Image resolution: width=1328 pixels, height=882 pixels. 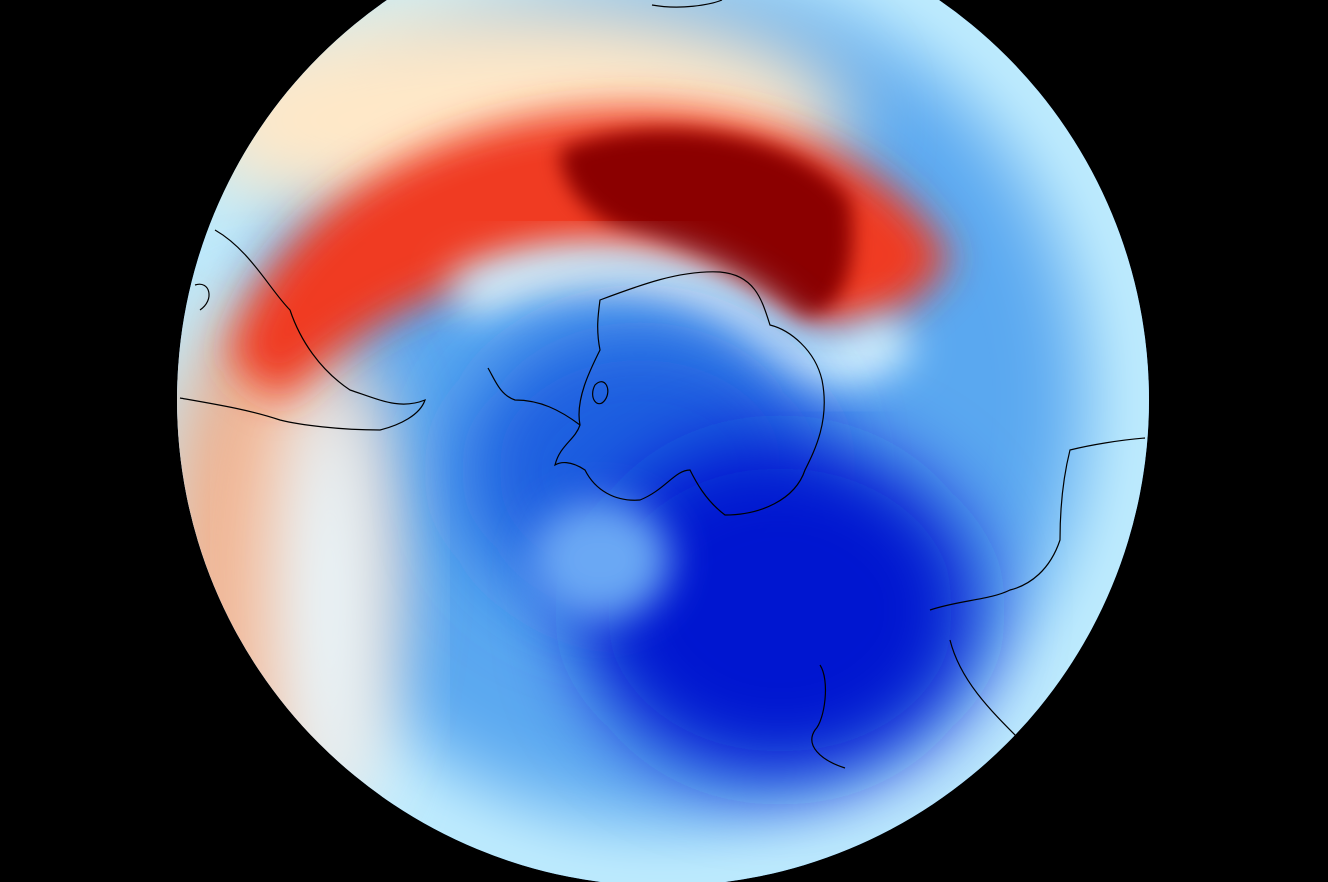 I want to click on africa-coast, so click(x=687, y=4).